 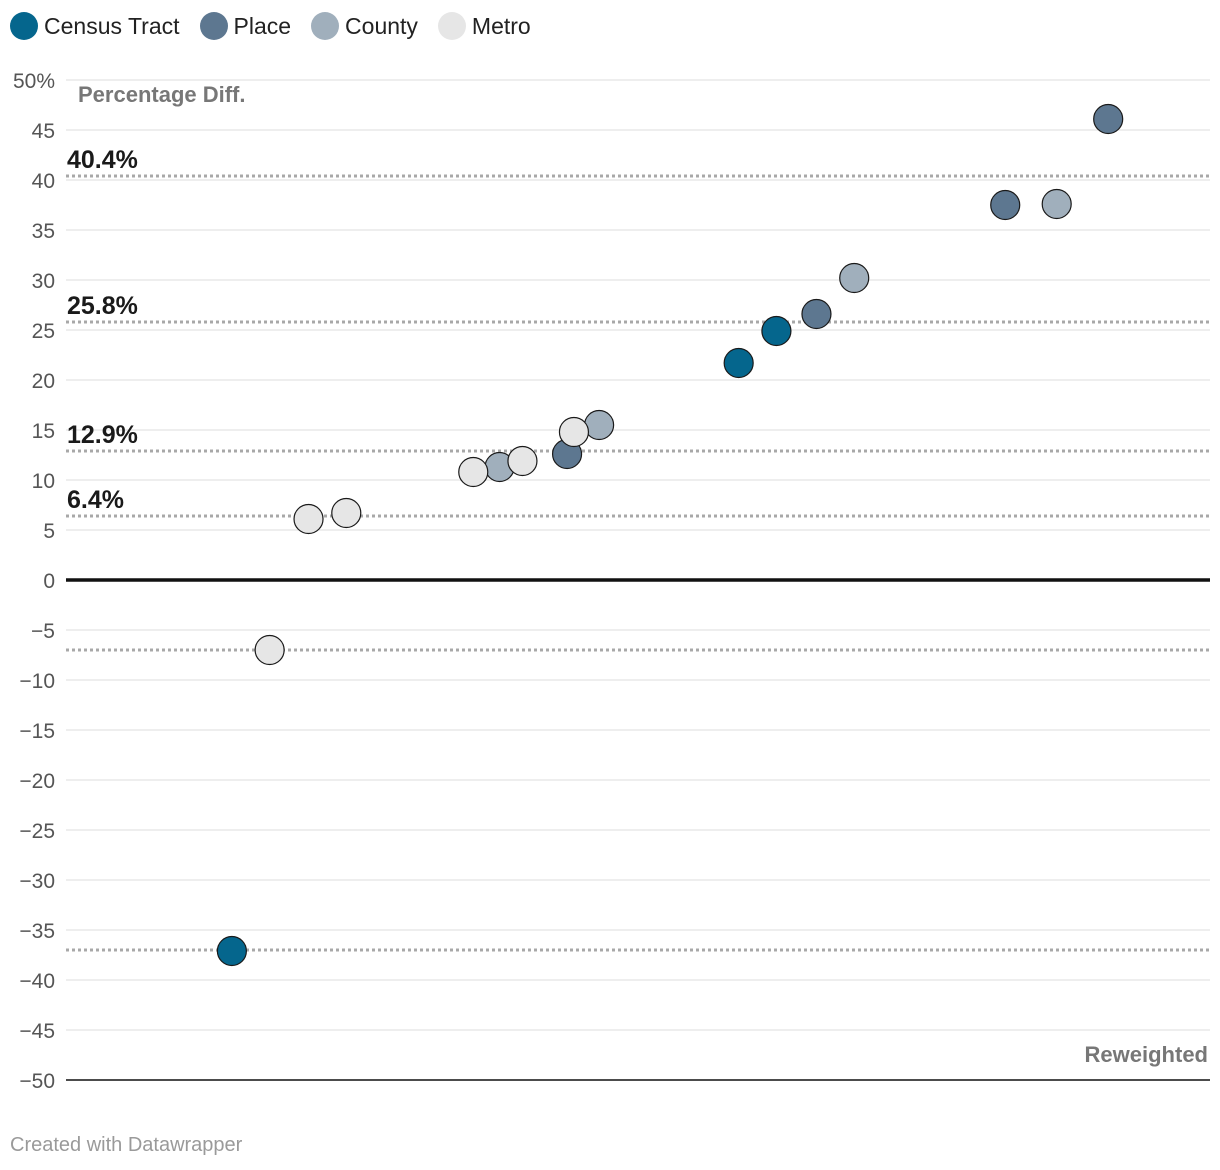 What do you see at coordinates (43, 131) in the screenshot?
I see `y-tick-label: 45` at bounding box center [43, 131].